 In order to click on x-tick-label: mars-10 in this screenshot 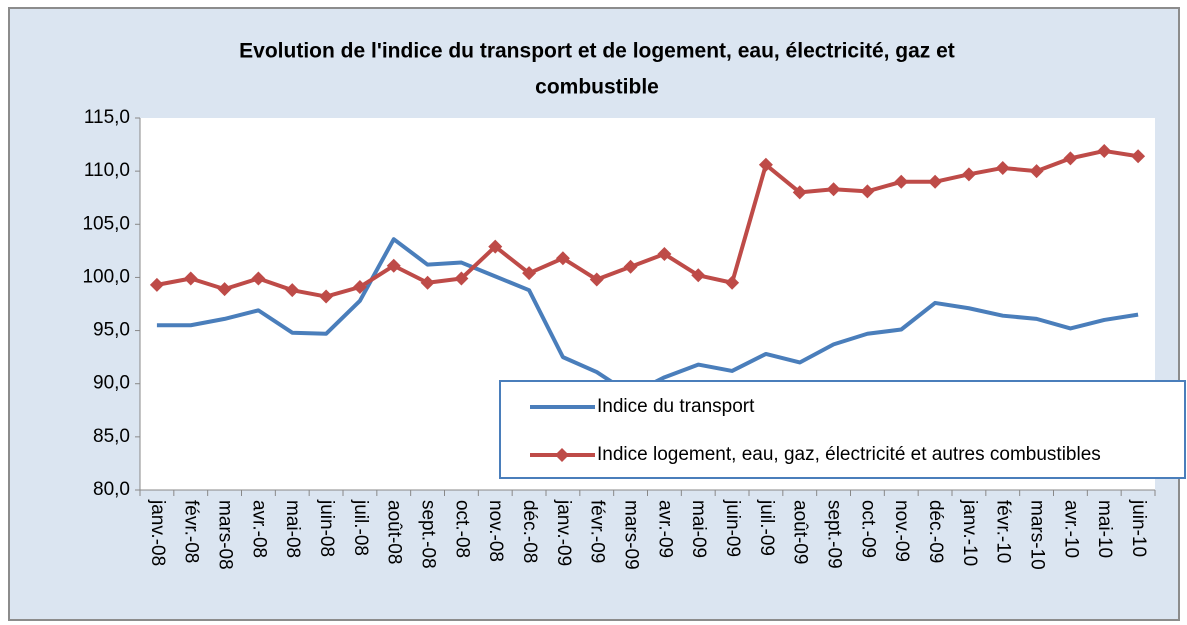, I will do `click(1037, 535)`.